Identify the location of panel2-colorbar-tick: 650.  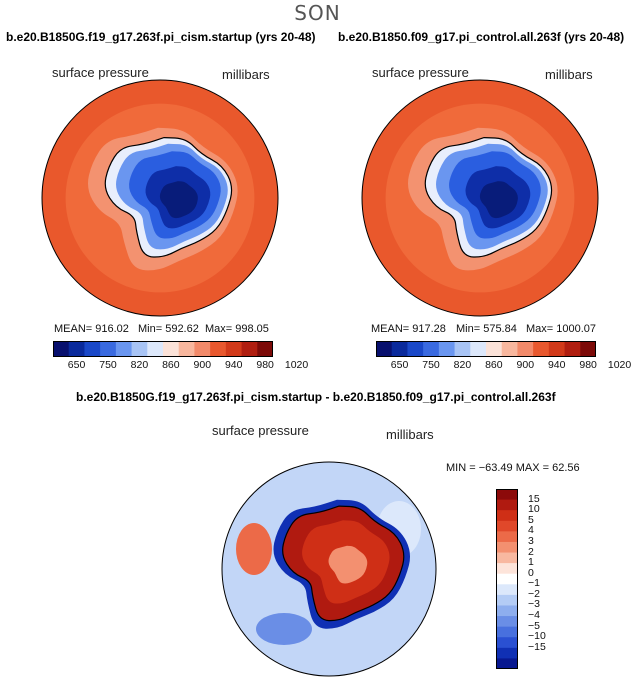
(399, 365).